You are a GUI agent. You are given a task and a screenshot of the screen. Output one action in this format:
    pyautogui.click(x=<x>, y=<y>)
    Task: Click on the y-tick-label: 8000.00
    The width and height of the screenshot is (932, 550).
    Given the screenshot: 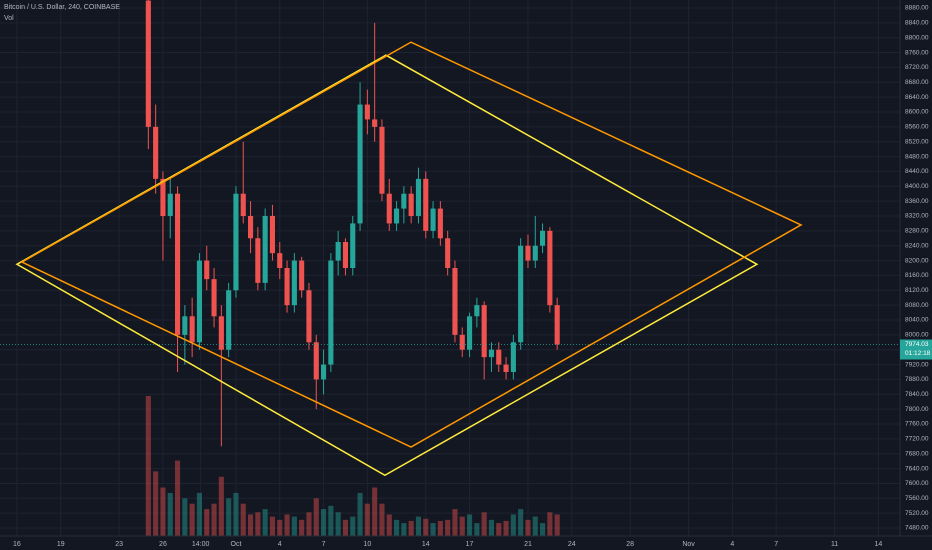 What is the action you would take?
    pyautogui.click(x=917, y=335)
    